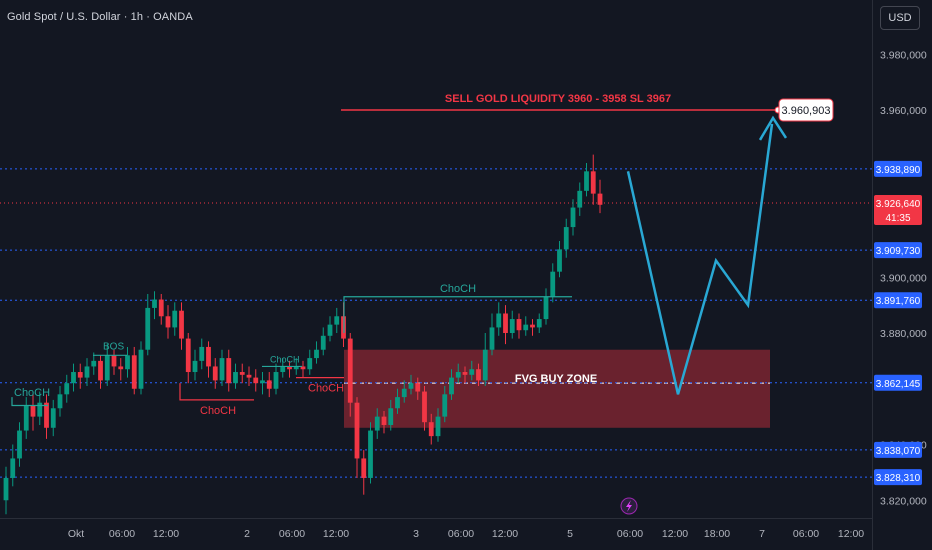 Image resolution: width=932 pixels, height=550 pixels. I want to click on lightning-icon, so click(629, 506).